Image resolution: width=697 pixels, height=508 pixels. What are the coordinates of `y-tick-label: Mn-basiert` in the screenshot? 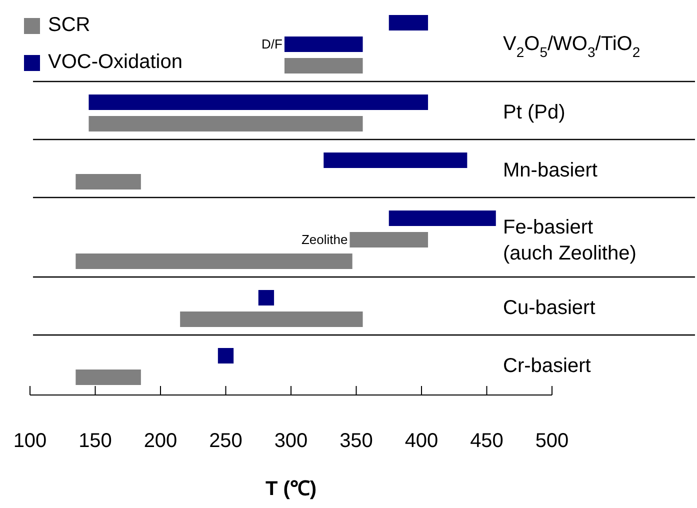 It's located at (550, 171).